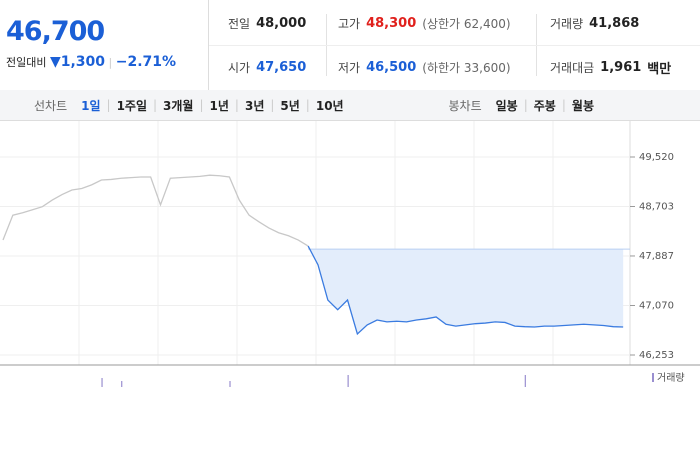 Image resolution: width=700 pixels, height=450 pixels. I want to click on tab: 1년, so click(219, 105).